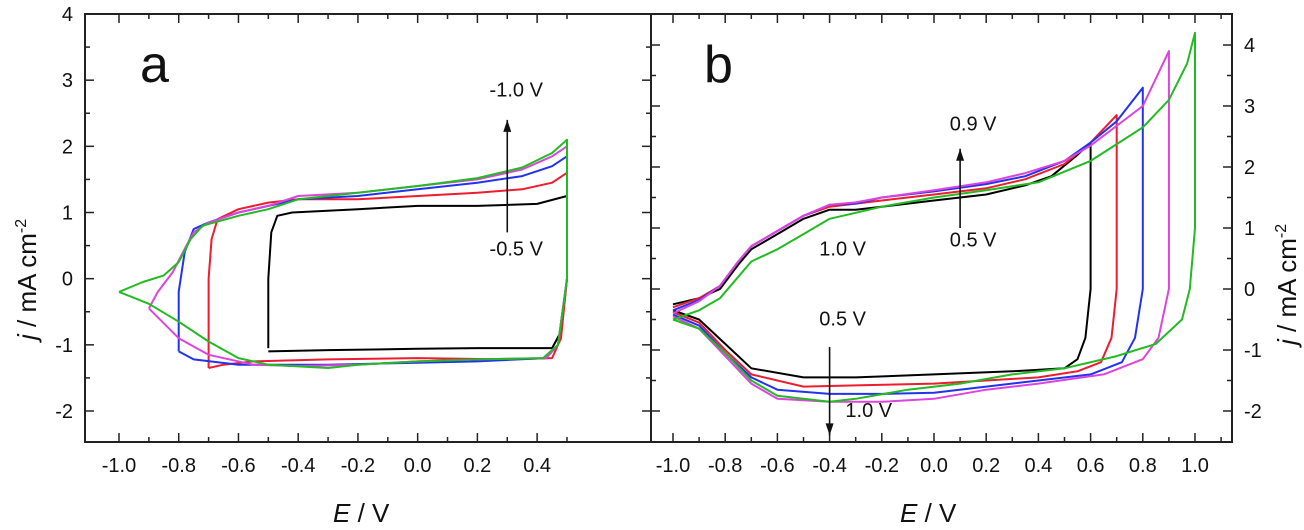 The width and height of the screenshot is (1304, 530). Describe the element at coordinates (1143, 466) in the screenshot. I see `x-tick-label: 0.8` at that location.